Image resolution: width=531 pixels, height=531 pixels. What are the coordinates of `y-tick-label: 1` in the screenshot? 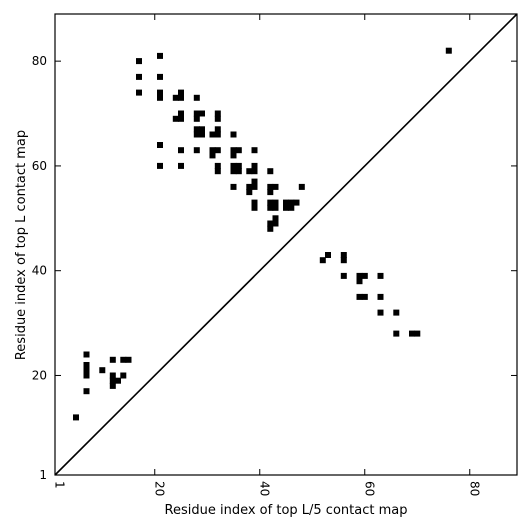 It's located at (43, 475).